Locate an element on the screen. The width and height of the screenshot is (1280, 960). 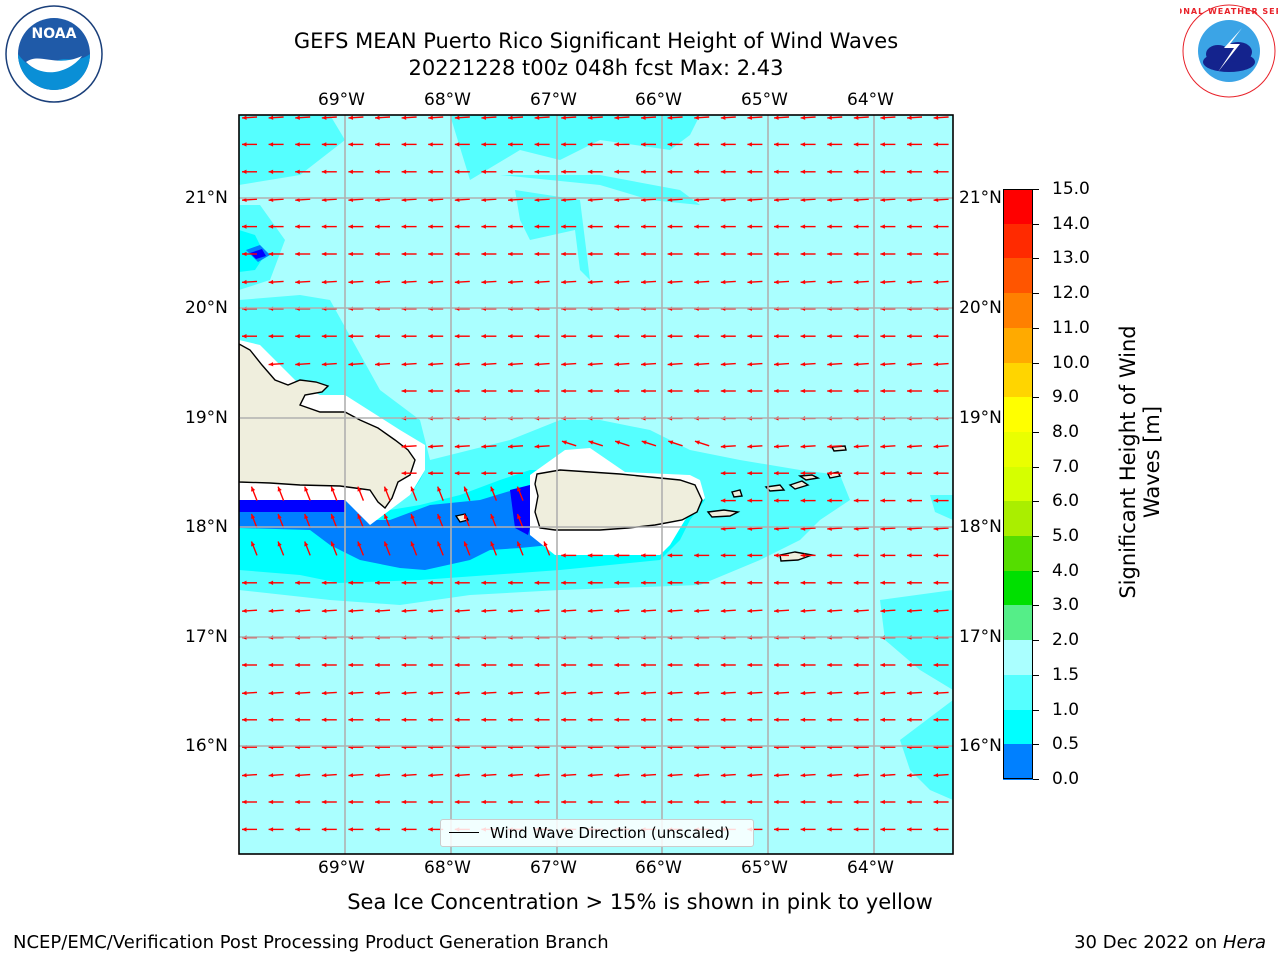
legend-label: Wind Wave Direction (unscaled) is located at coordinates (610, 833).